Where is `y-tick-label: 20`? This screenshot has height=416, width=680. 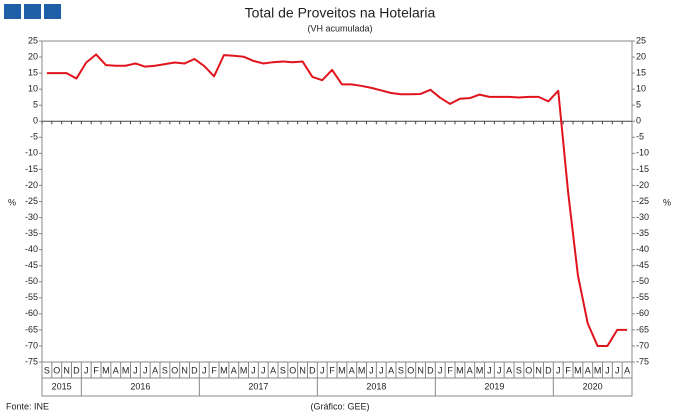
y-tick-label: 20 is located at coordinates (33, 56).